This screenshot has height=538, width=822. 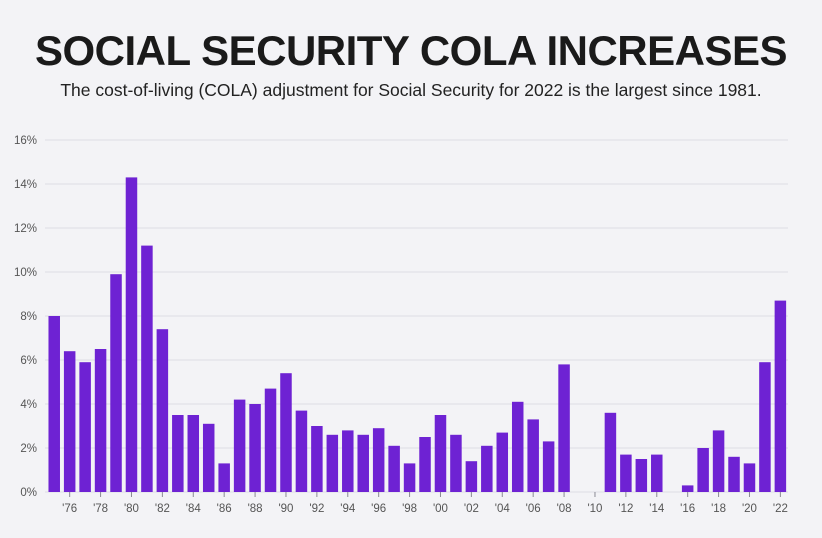 I want to click on bar-1987, so click(x=239, y=445).